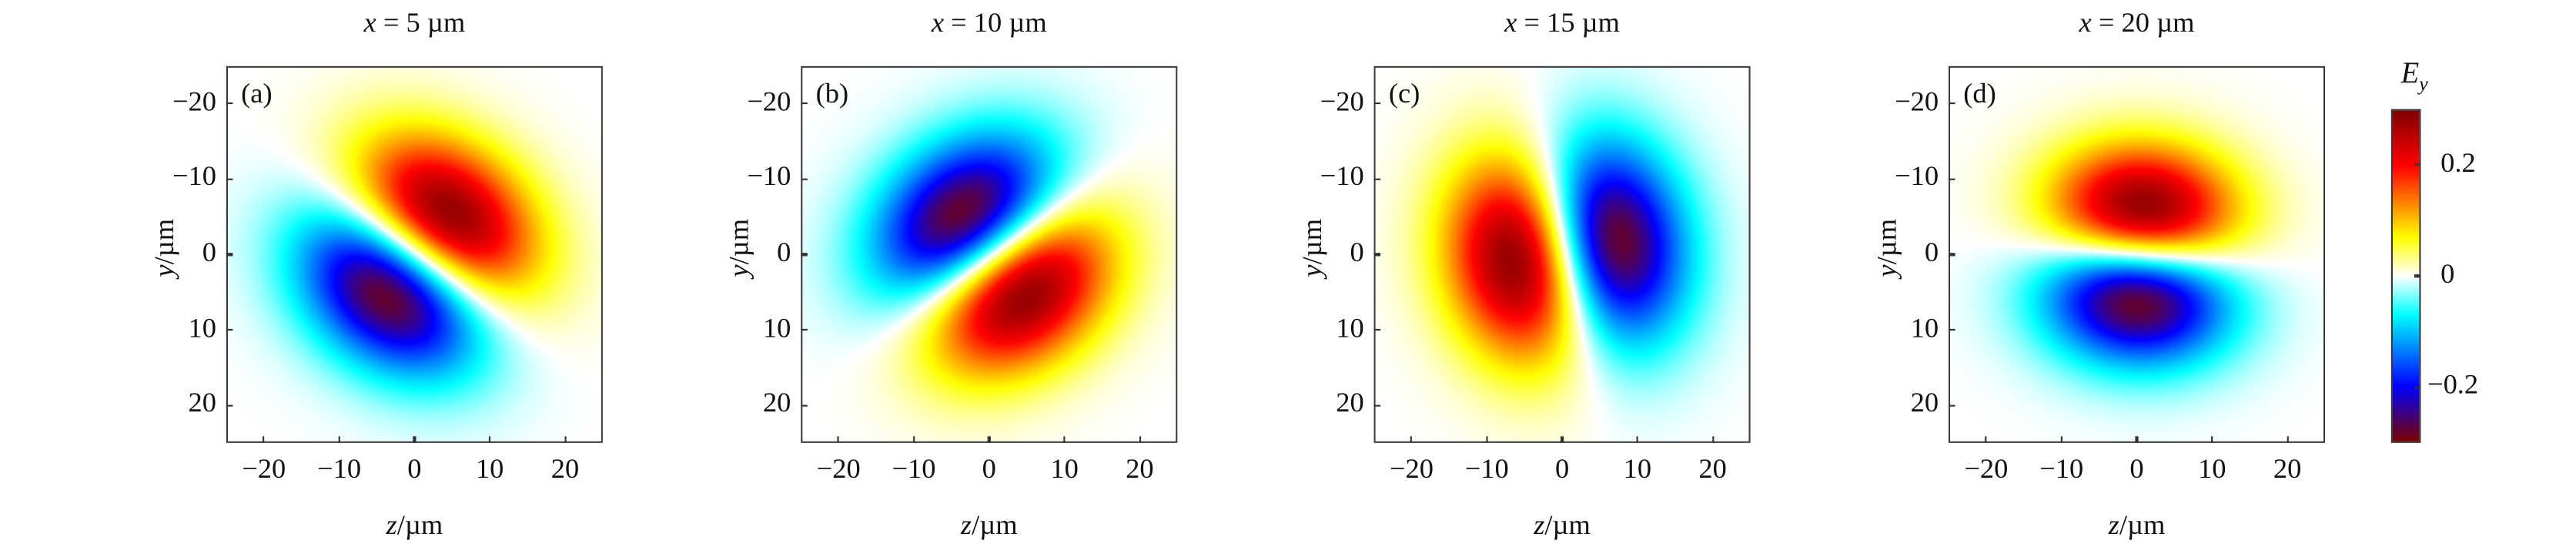 This screenshot has height=554, width=2576. I want to click on colorbar-label-sub: y, so click(2424, 84).